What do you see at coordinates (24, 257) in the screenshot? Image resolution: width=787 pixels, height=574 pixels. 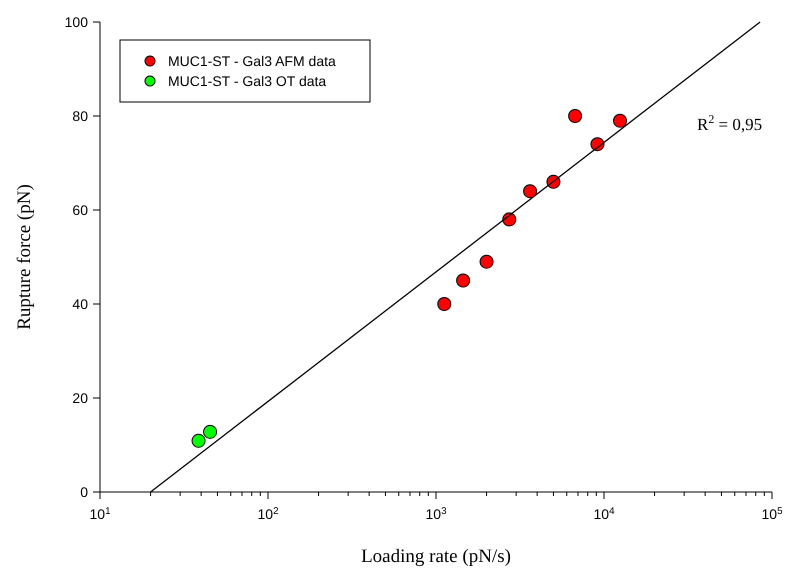 I see `y-axis-title: Rupture force (pN)` at bounding box center [24, 257].